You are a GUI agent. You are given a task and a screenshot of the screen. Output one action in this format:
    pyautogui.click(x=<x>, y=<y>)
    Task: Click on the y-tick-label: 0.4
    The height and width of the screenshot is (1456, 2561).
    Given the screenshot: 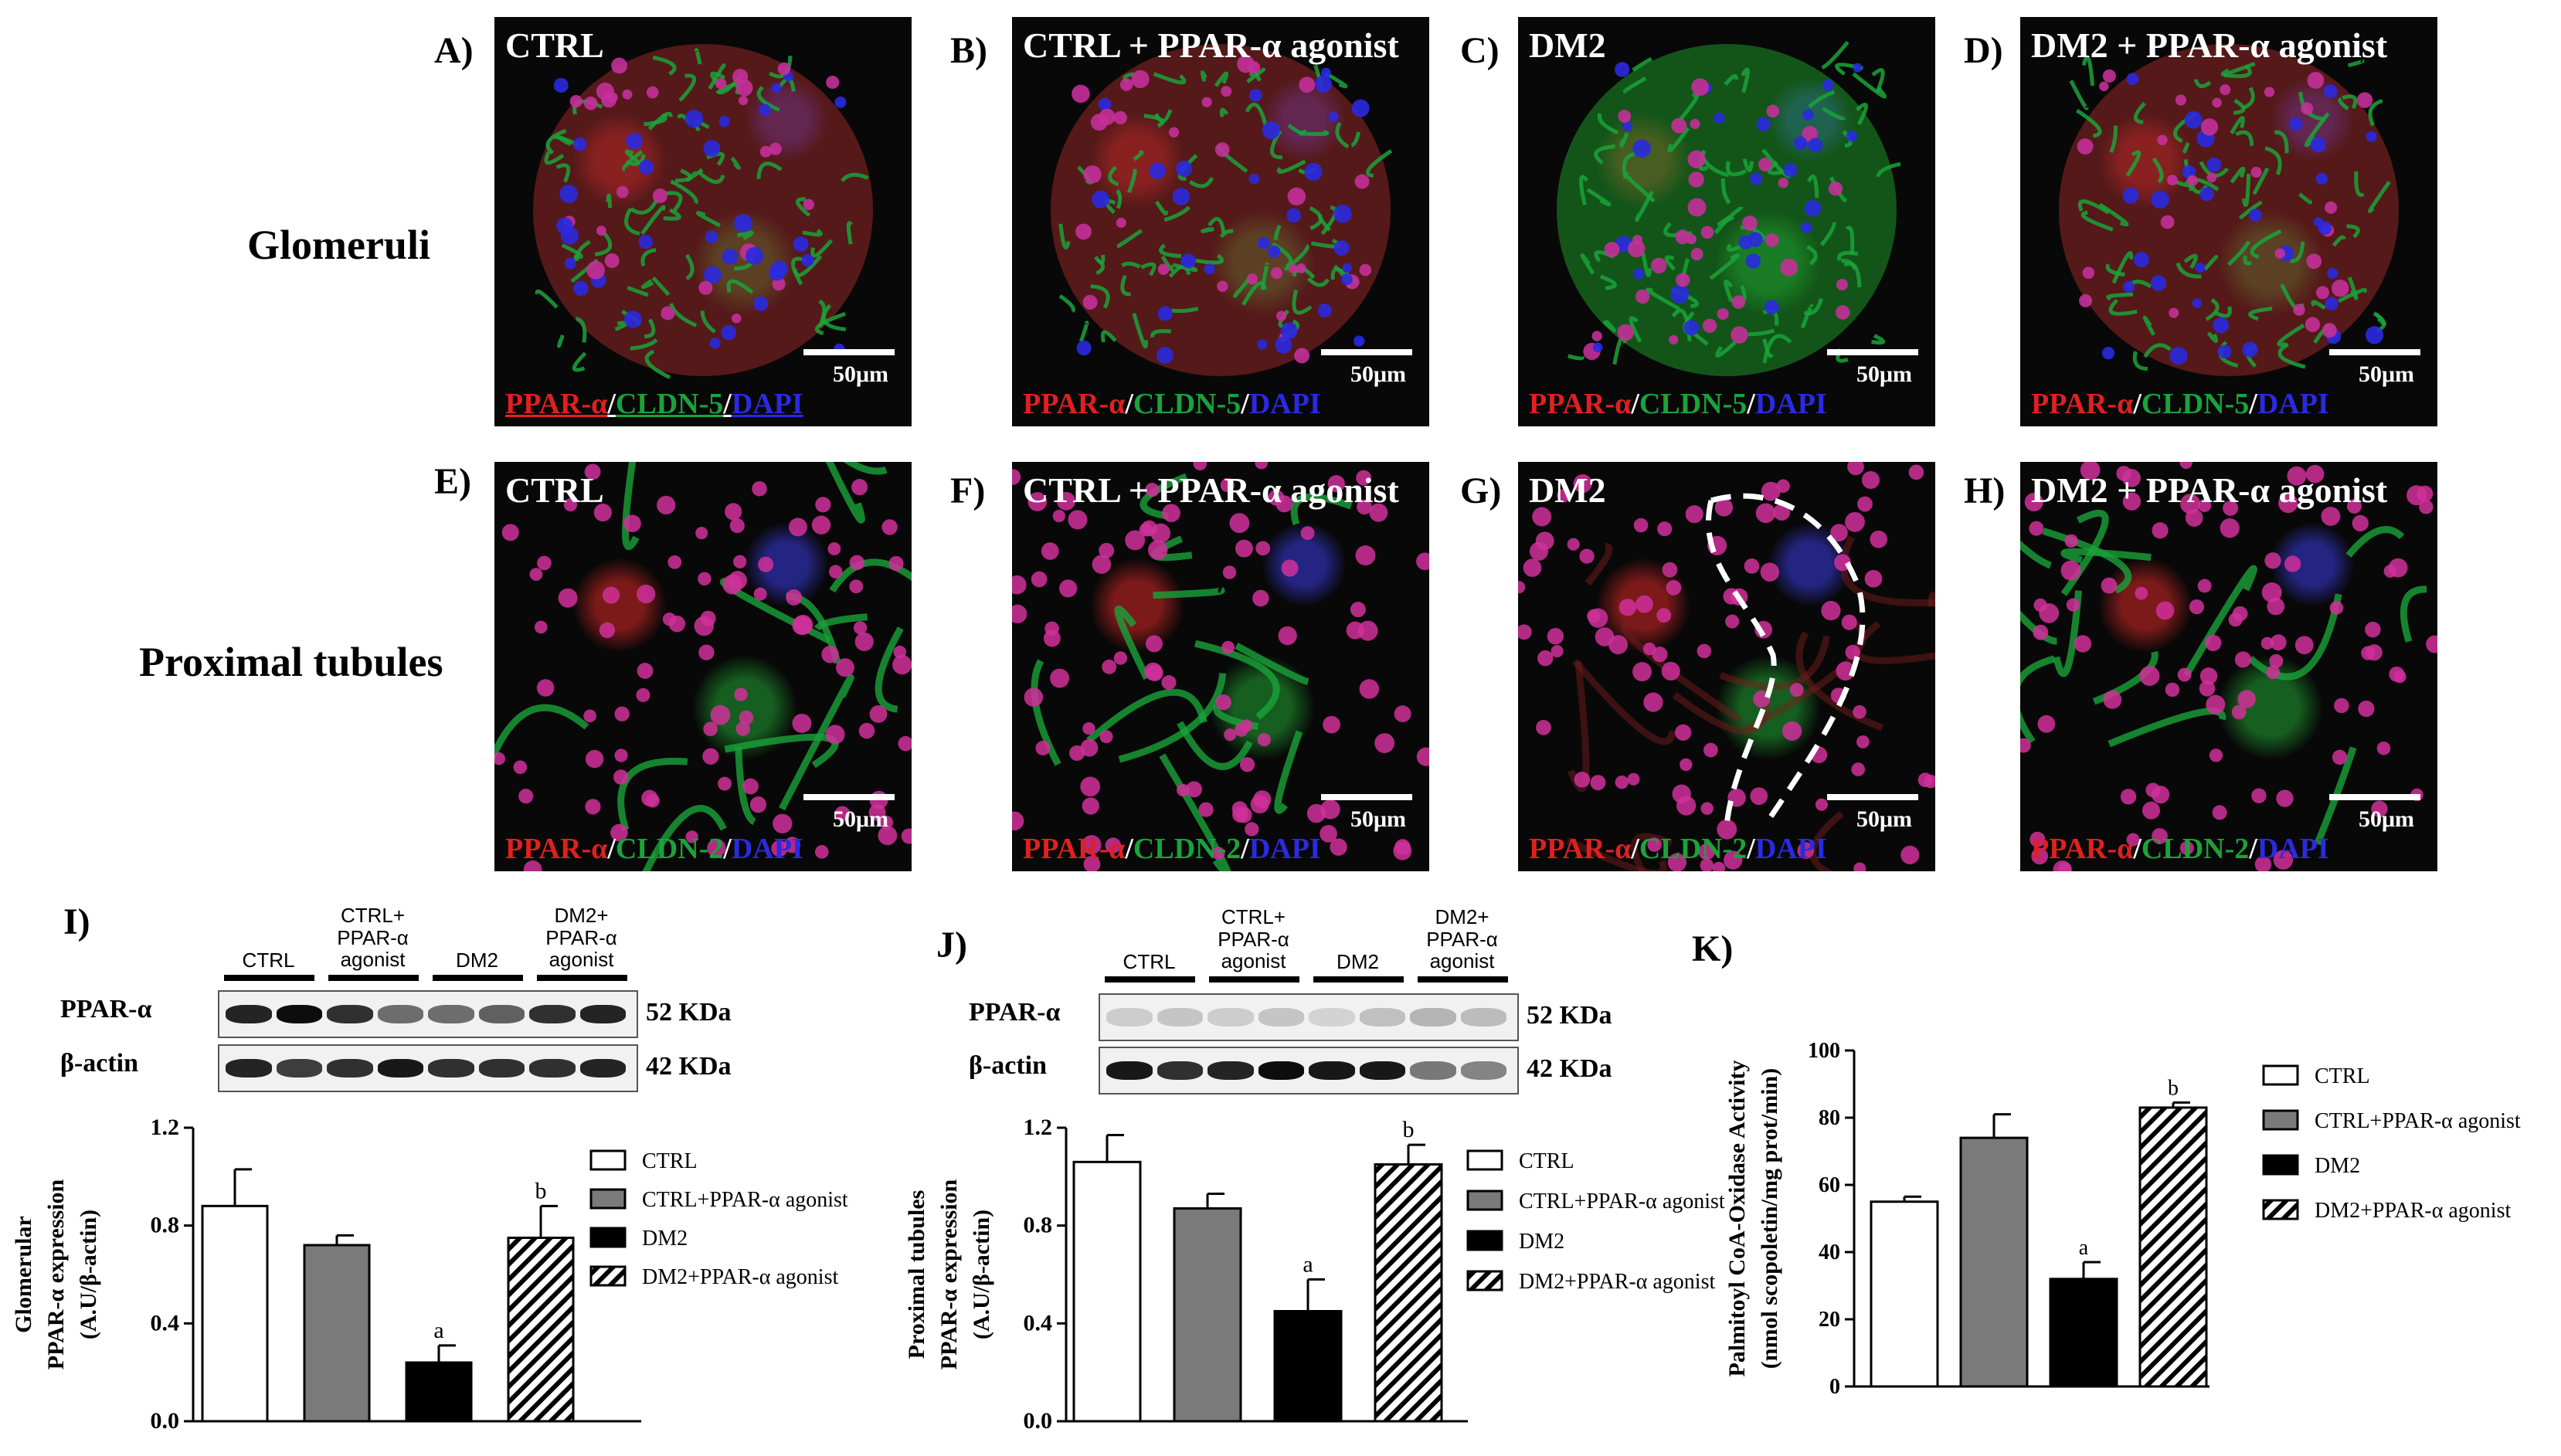 What is the action you would take?
    pyautogui.click(x=165, y=1323)
    